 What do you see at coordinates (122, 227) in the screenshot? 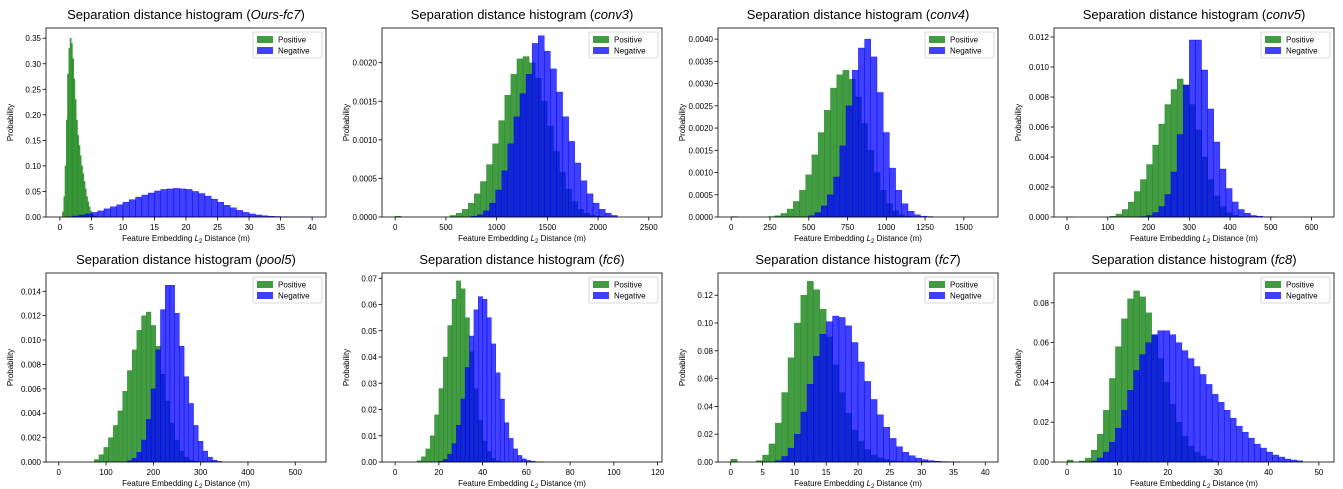
I see `x-tick-label: 10` at bounding box center [122, 227].